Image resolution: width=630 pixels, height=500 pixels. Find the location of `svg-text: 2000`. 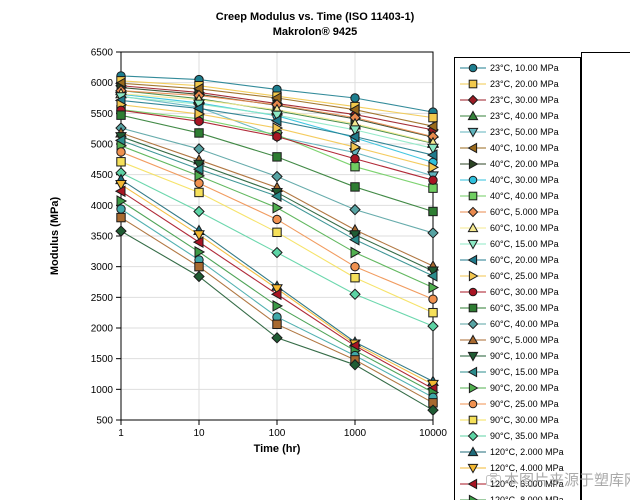

svg-text: 2000 is located at coordinates (102, 329).